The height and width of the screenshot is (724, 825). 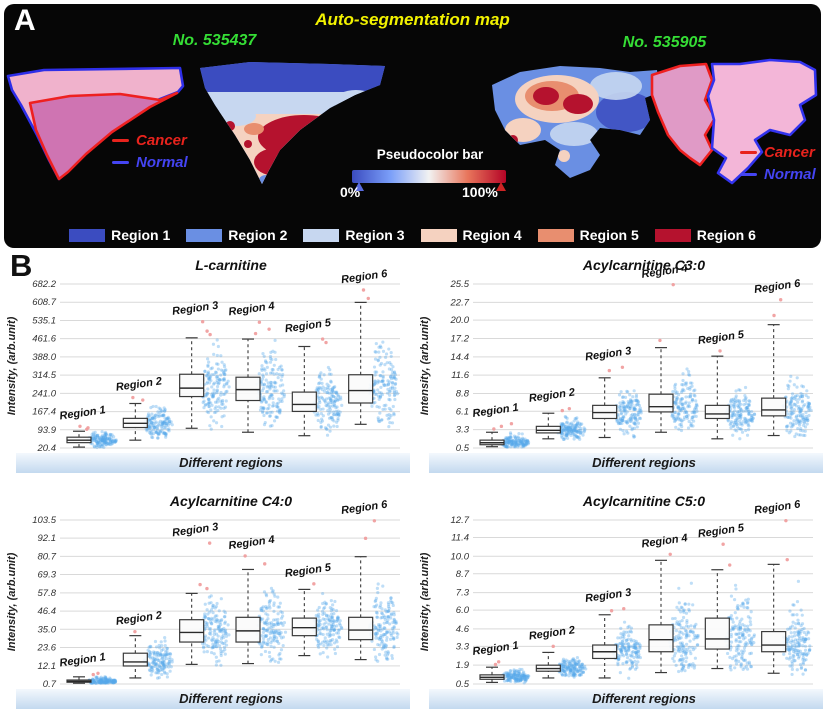 I want to click on svg-text: 93.9, so click(x=47, y=430).